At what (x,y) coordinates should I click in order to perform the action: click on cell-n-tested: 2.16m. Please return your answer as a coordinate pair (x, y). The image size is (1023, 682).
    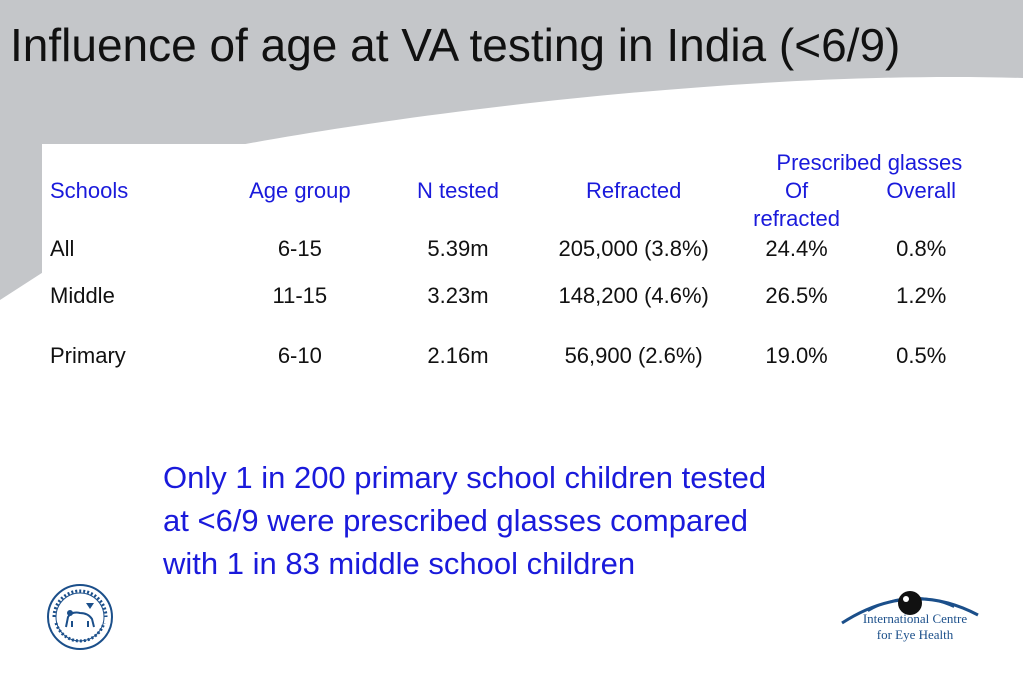
    Looking at the image, I should click on (458, 355).